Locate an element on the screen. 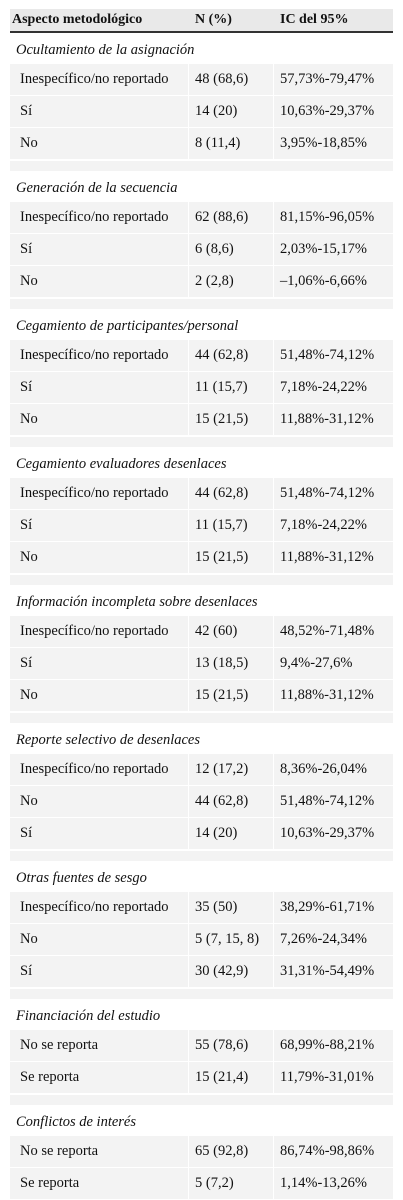 The width and height of the screenshot is (403, 1200). section-title: Ocultamiento de la asignación is located at coordinates (201, 48).